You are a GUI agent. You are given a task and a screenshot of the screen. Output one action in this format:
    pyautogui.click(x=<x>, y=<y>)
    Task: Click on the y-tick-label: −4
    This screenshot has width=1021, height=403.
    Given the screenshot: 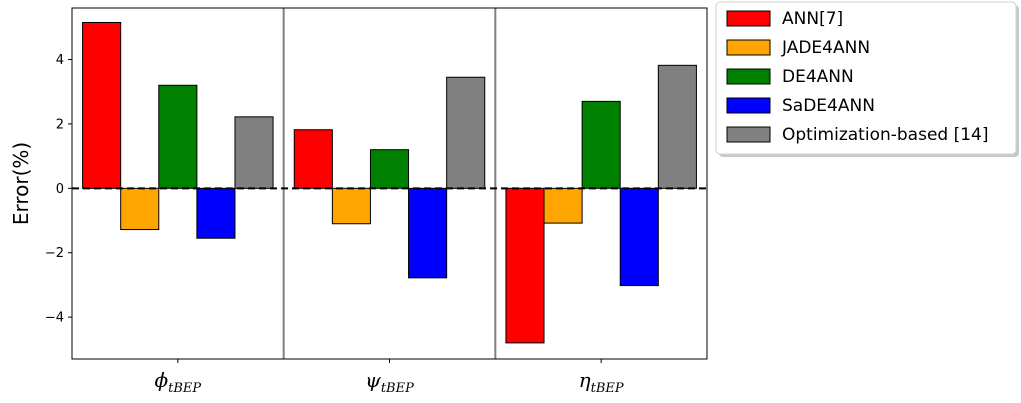 What is the action you would take?
    pyautogui.click(x=54, y=318)
    